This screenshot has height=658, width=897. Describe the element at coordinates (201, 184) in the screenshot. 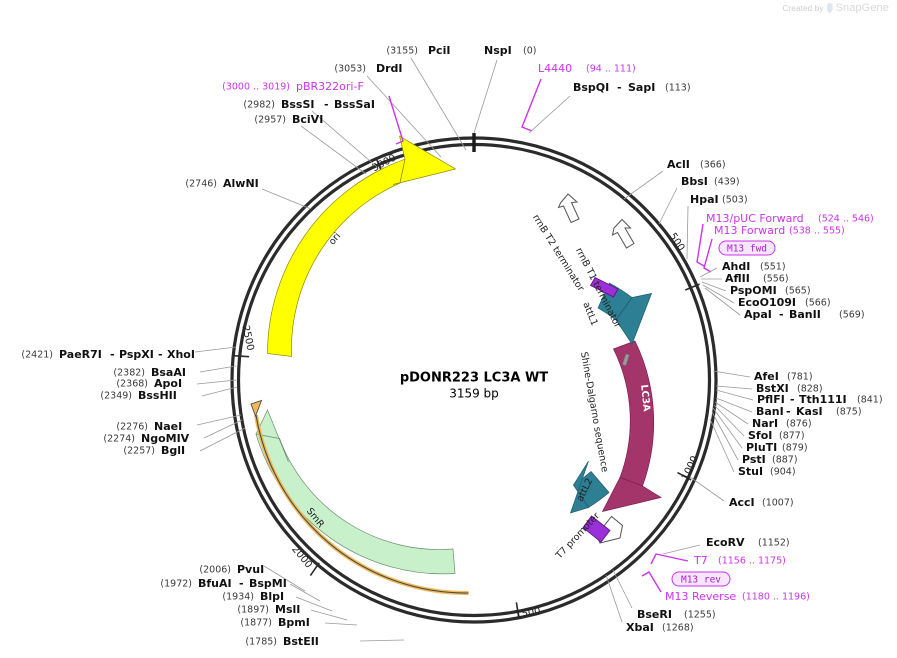

I see `enzyme-pos-alwNI: (2746)` at that location.